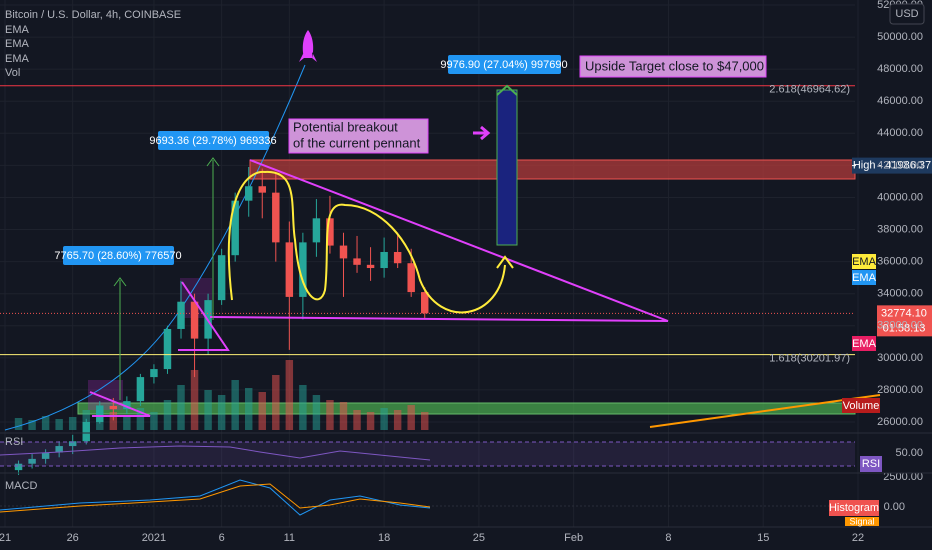 This screenshot has height=550, width=932. I want to click on x-tick-label: 26, so click(73, 538).